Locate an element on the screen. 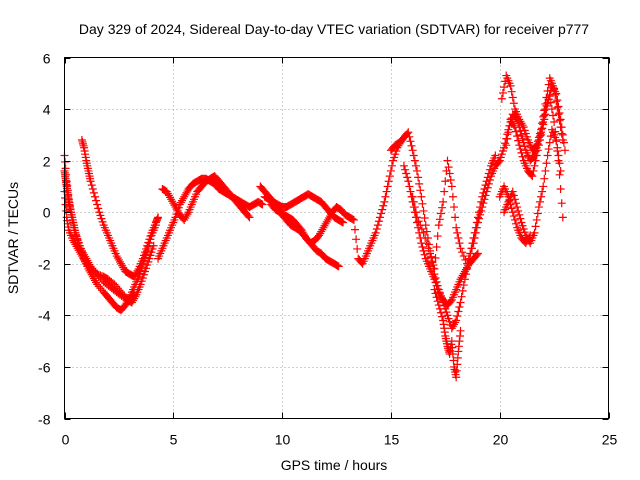 The image size is (640, 480). y-tick-label: 2 is located at coordinates (47, 162).